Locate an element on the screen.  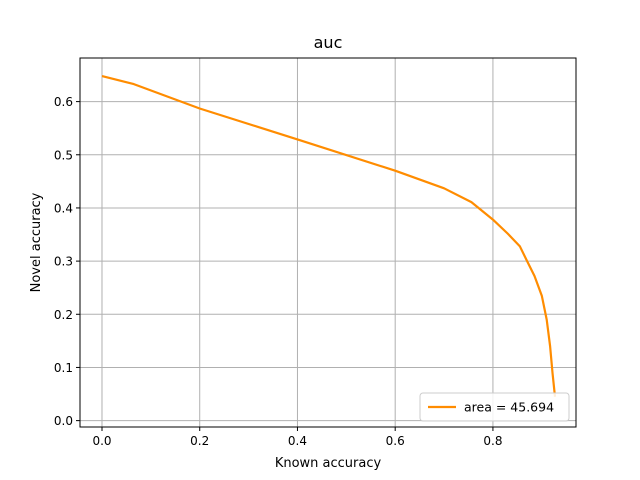
y-axis-label: Novel accuracy is located at coordinates (36, 242).